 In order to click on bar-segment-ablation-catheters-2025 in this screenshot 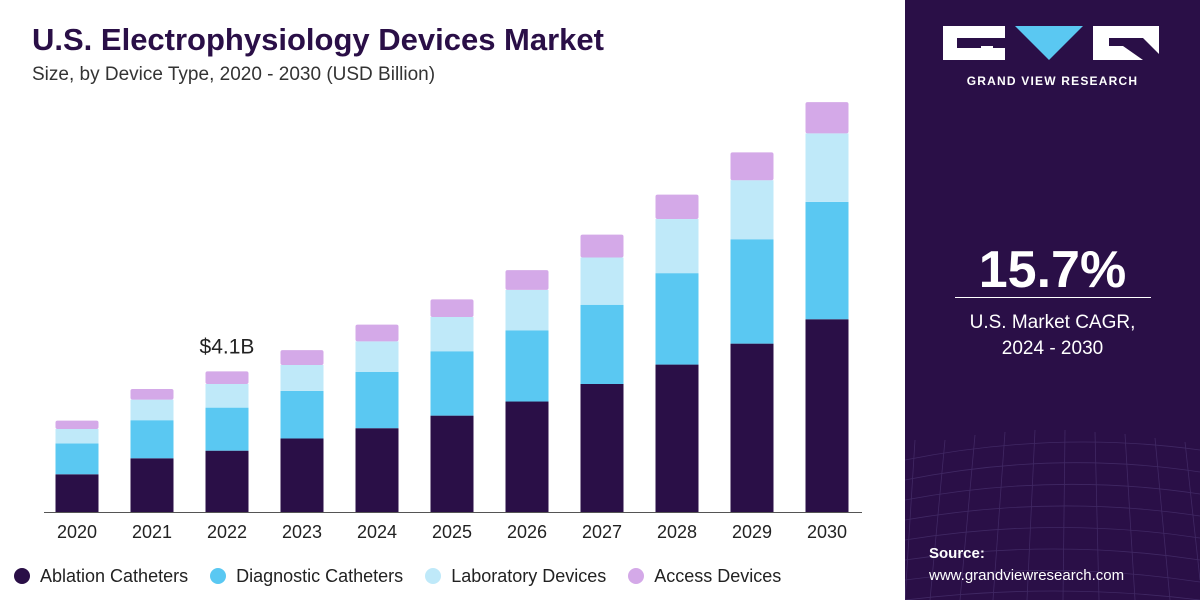, I will do `click(452, 463)`.